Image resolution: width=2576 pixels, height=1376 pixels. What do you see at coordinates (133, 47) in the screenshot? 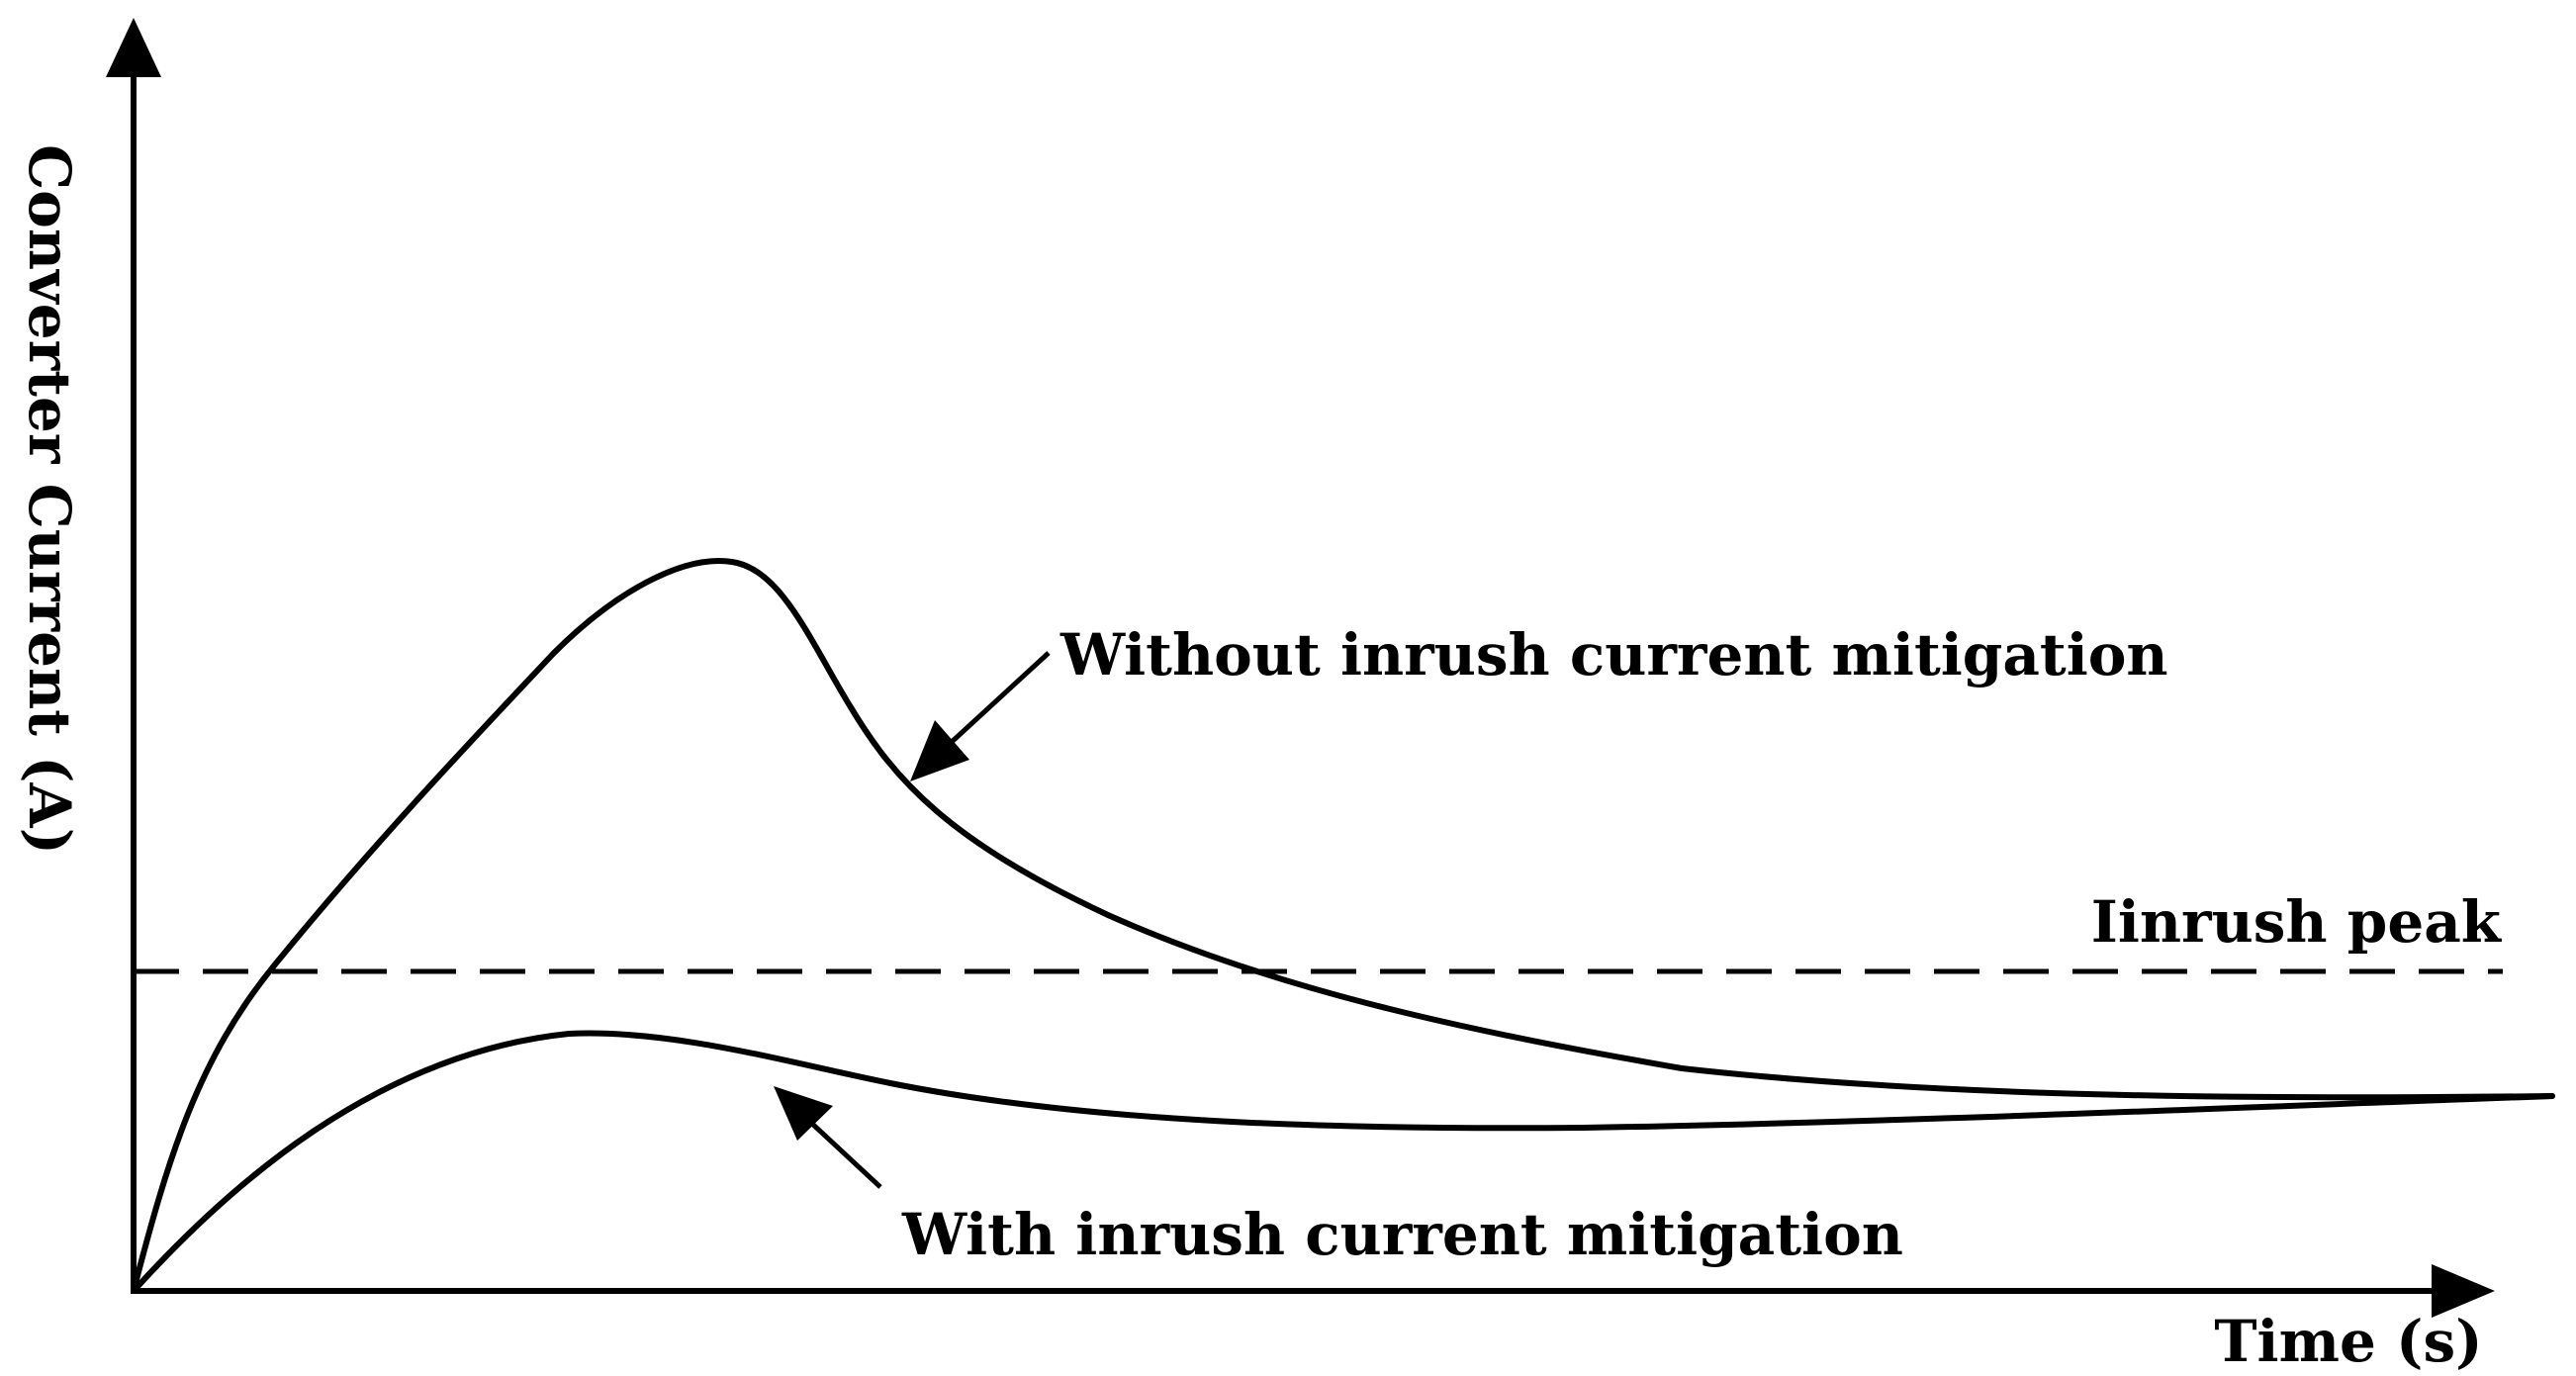
I see `y-axis-arrowhead` at bounding box center [133, 47].